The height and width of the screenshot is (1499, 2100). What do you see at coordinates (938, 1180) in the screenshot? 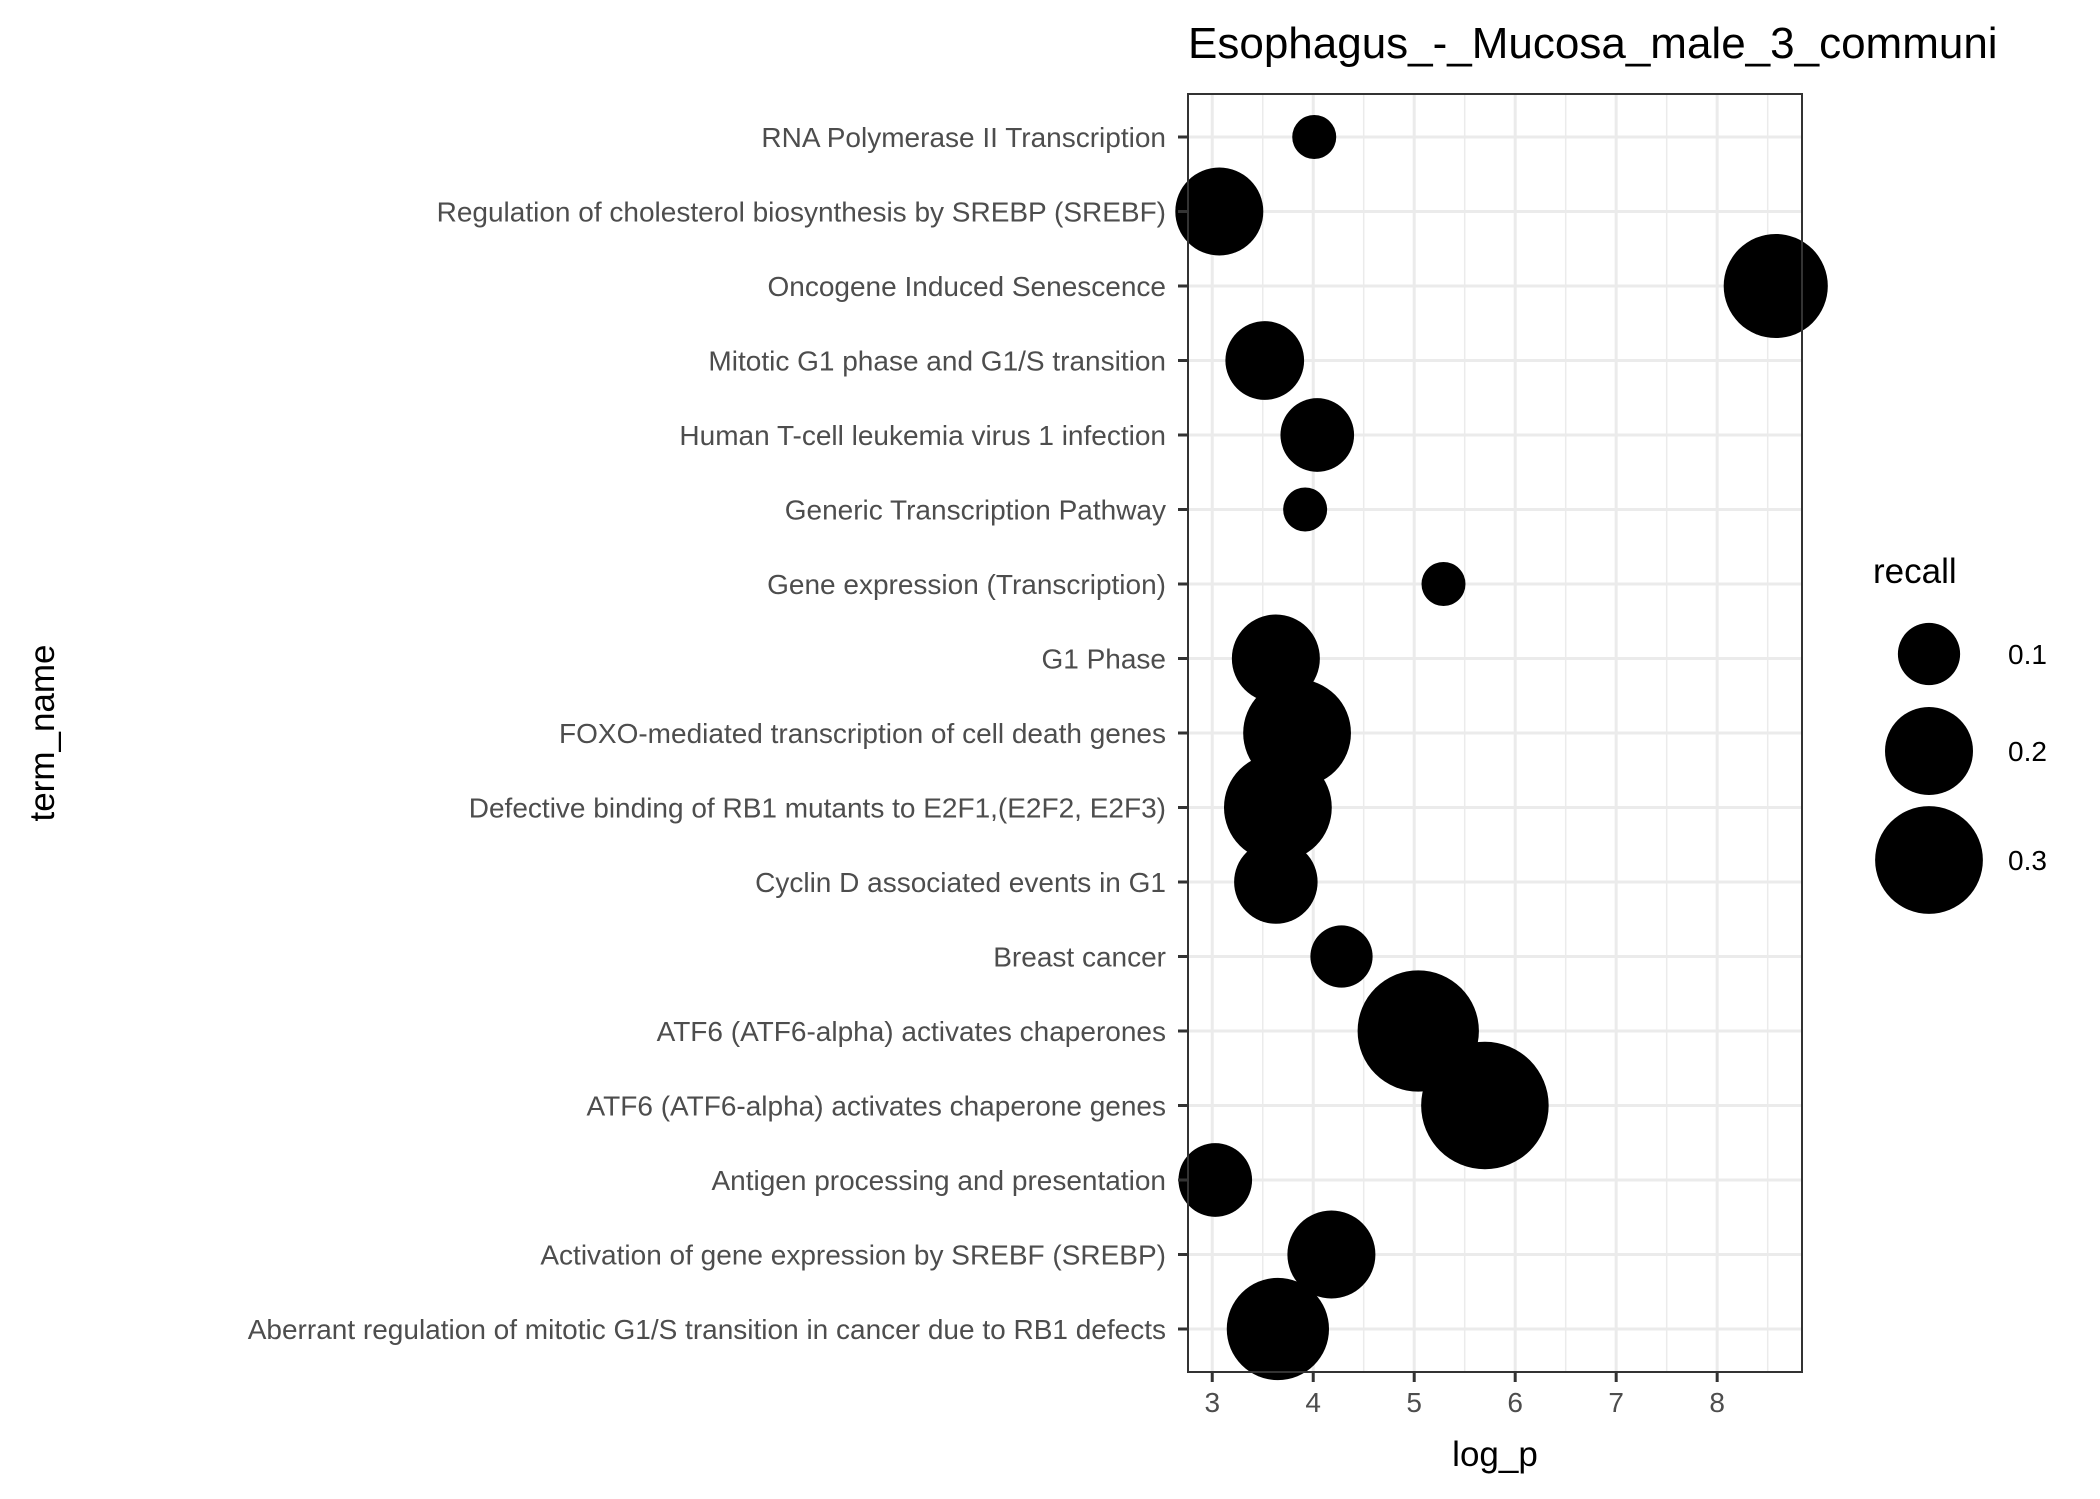
I see `y-tick-label: Antigen processing and presentation` at bounding box center [938, 1180].